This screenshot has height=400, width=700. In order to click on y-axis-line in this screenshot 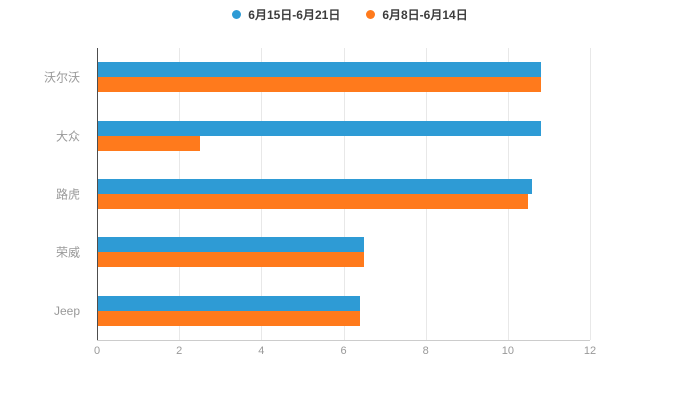, I will do `click(97, 194)`.